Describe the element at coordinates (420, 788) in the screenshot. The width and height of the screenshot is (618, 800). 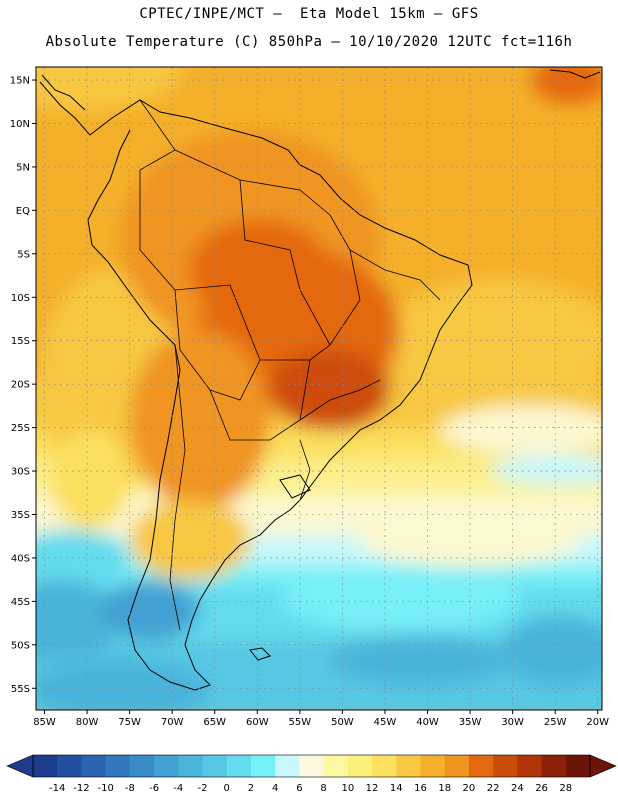
I see `colorbar-tick-label: 16` at that location.